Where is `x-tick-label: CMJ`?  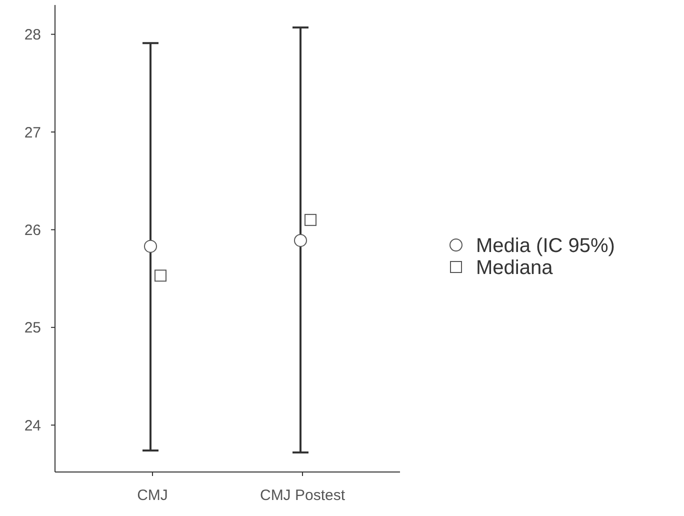
x-tick-label: CMJ is located at coordinates (152, 495).